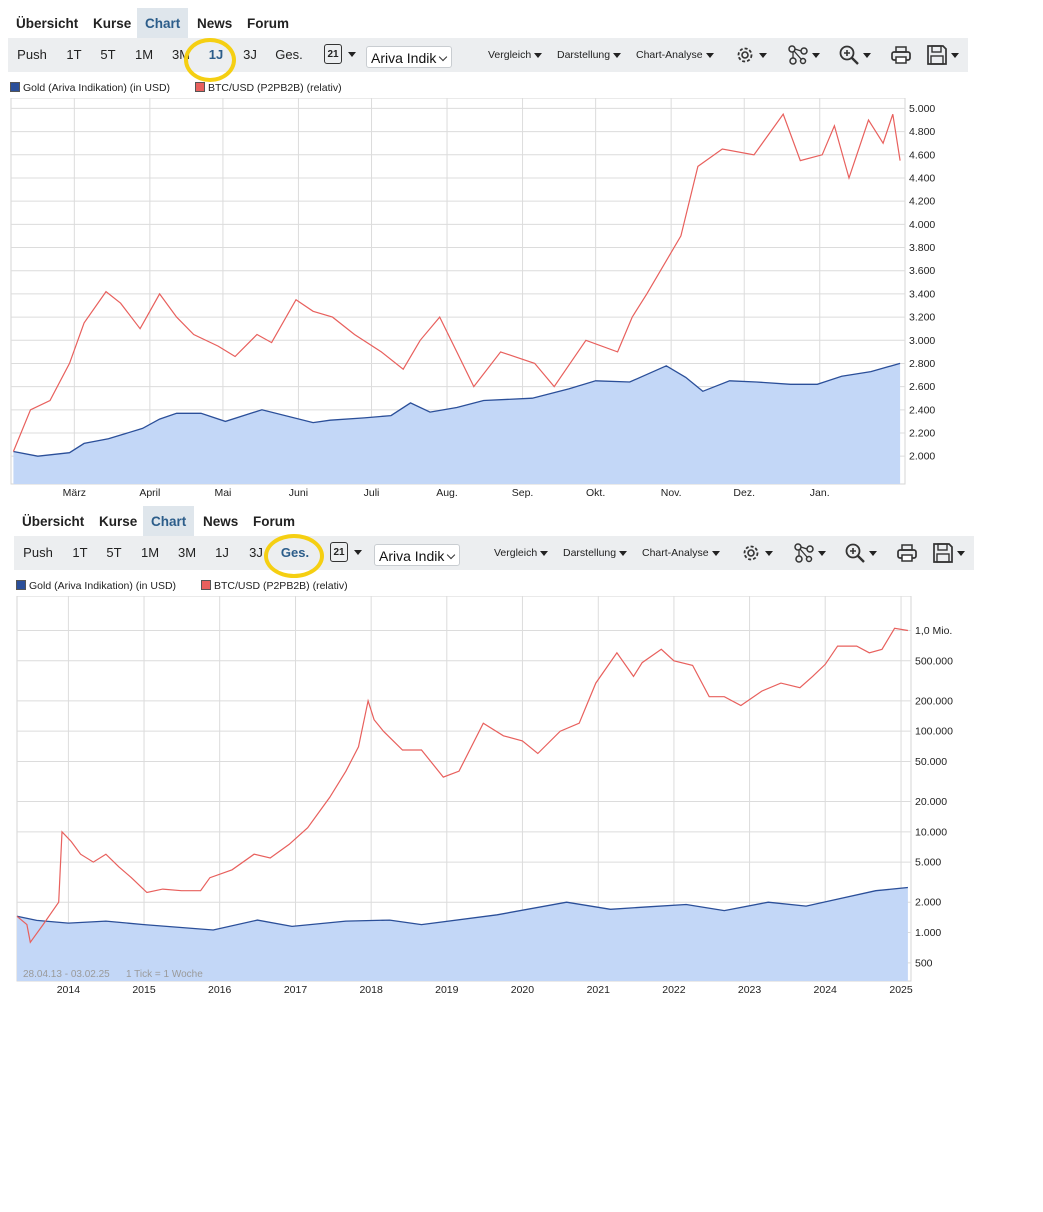 Image resolution: width=1043 pixels, height=1212 pixels. I want to click on x-tick-label: Mai, so click(222, 493).